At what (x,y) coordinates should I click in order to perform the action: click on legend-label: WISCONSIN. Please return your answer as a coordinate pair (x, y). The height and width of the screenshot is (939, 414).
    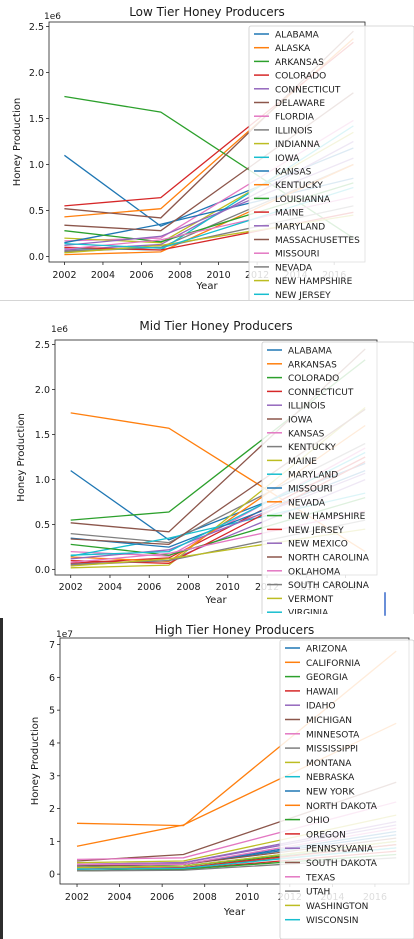
    Looking at the image, I should click on (332, 921).